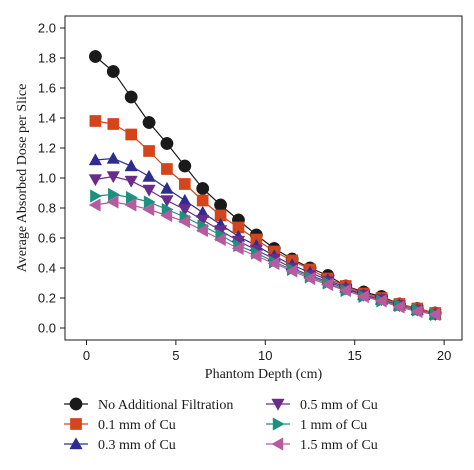  I want to click on legend-item-1: 0.1 mm of Cu, so click(120, 425).